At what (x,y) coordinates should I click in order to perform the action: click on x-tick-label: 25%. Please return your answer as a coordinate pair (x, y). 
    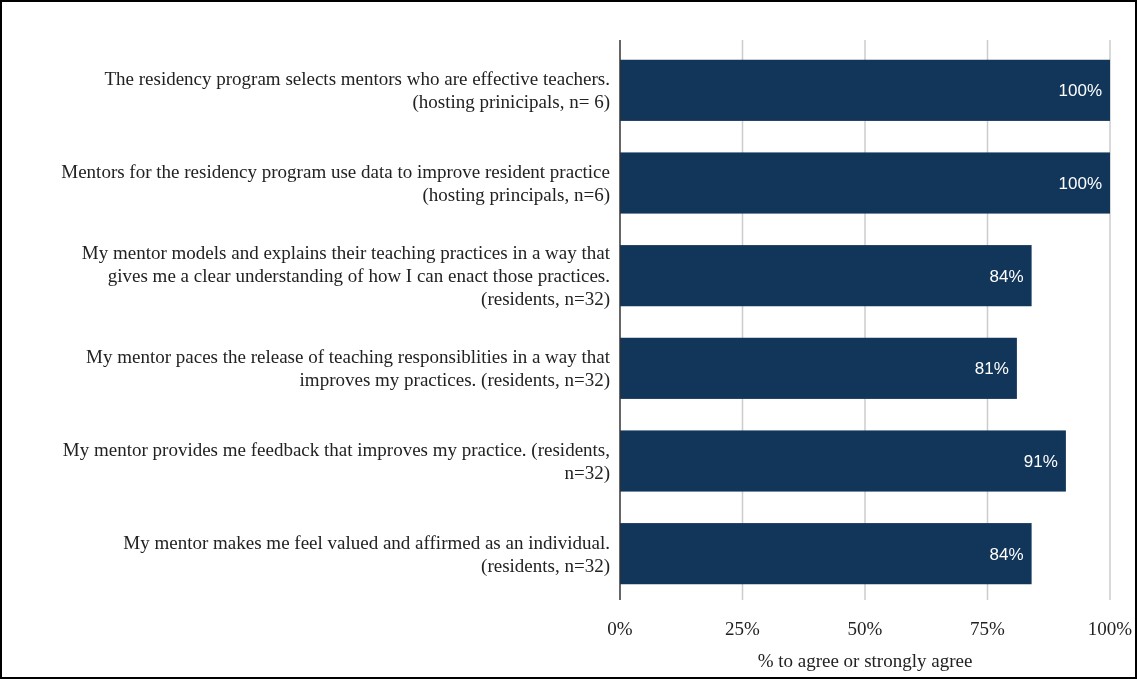
    Looking at the image, I should click on (743, 628).